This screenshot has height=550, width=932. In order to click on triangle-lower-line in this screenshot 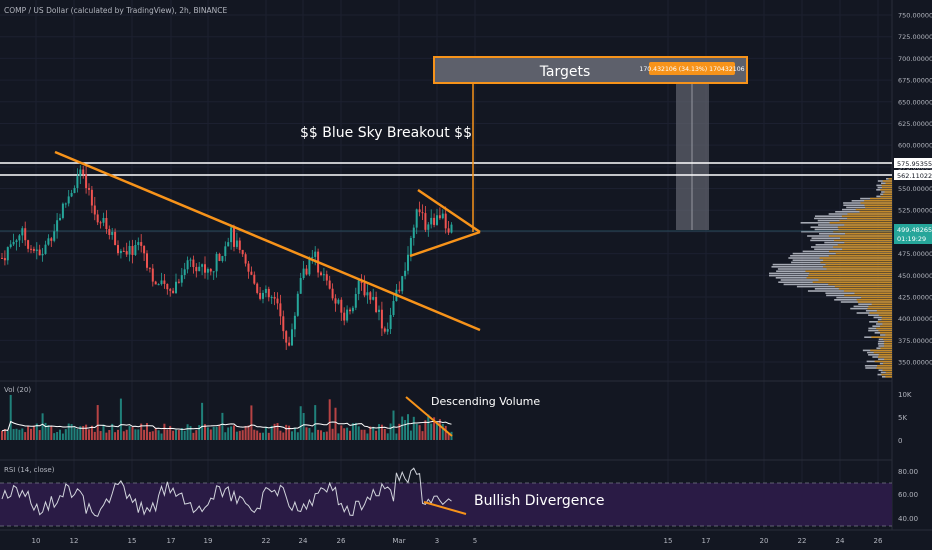, I will do `click(445, 244)`.